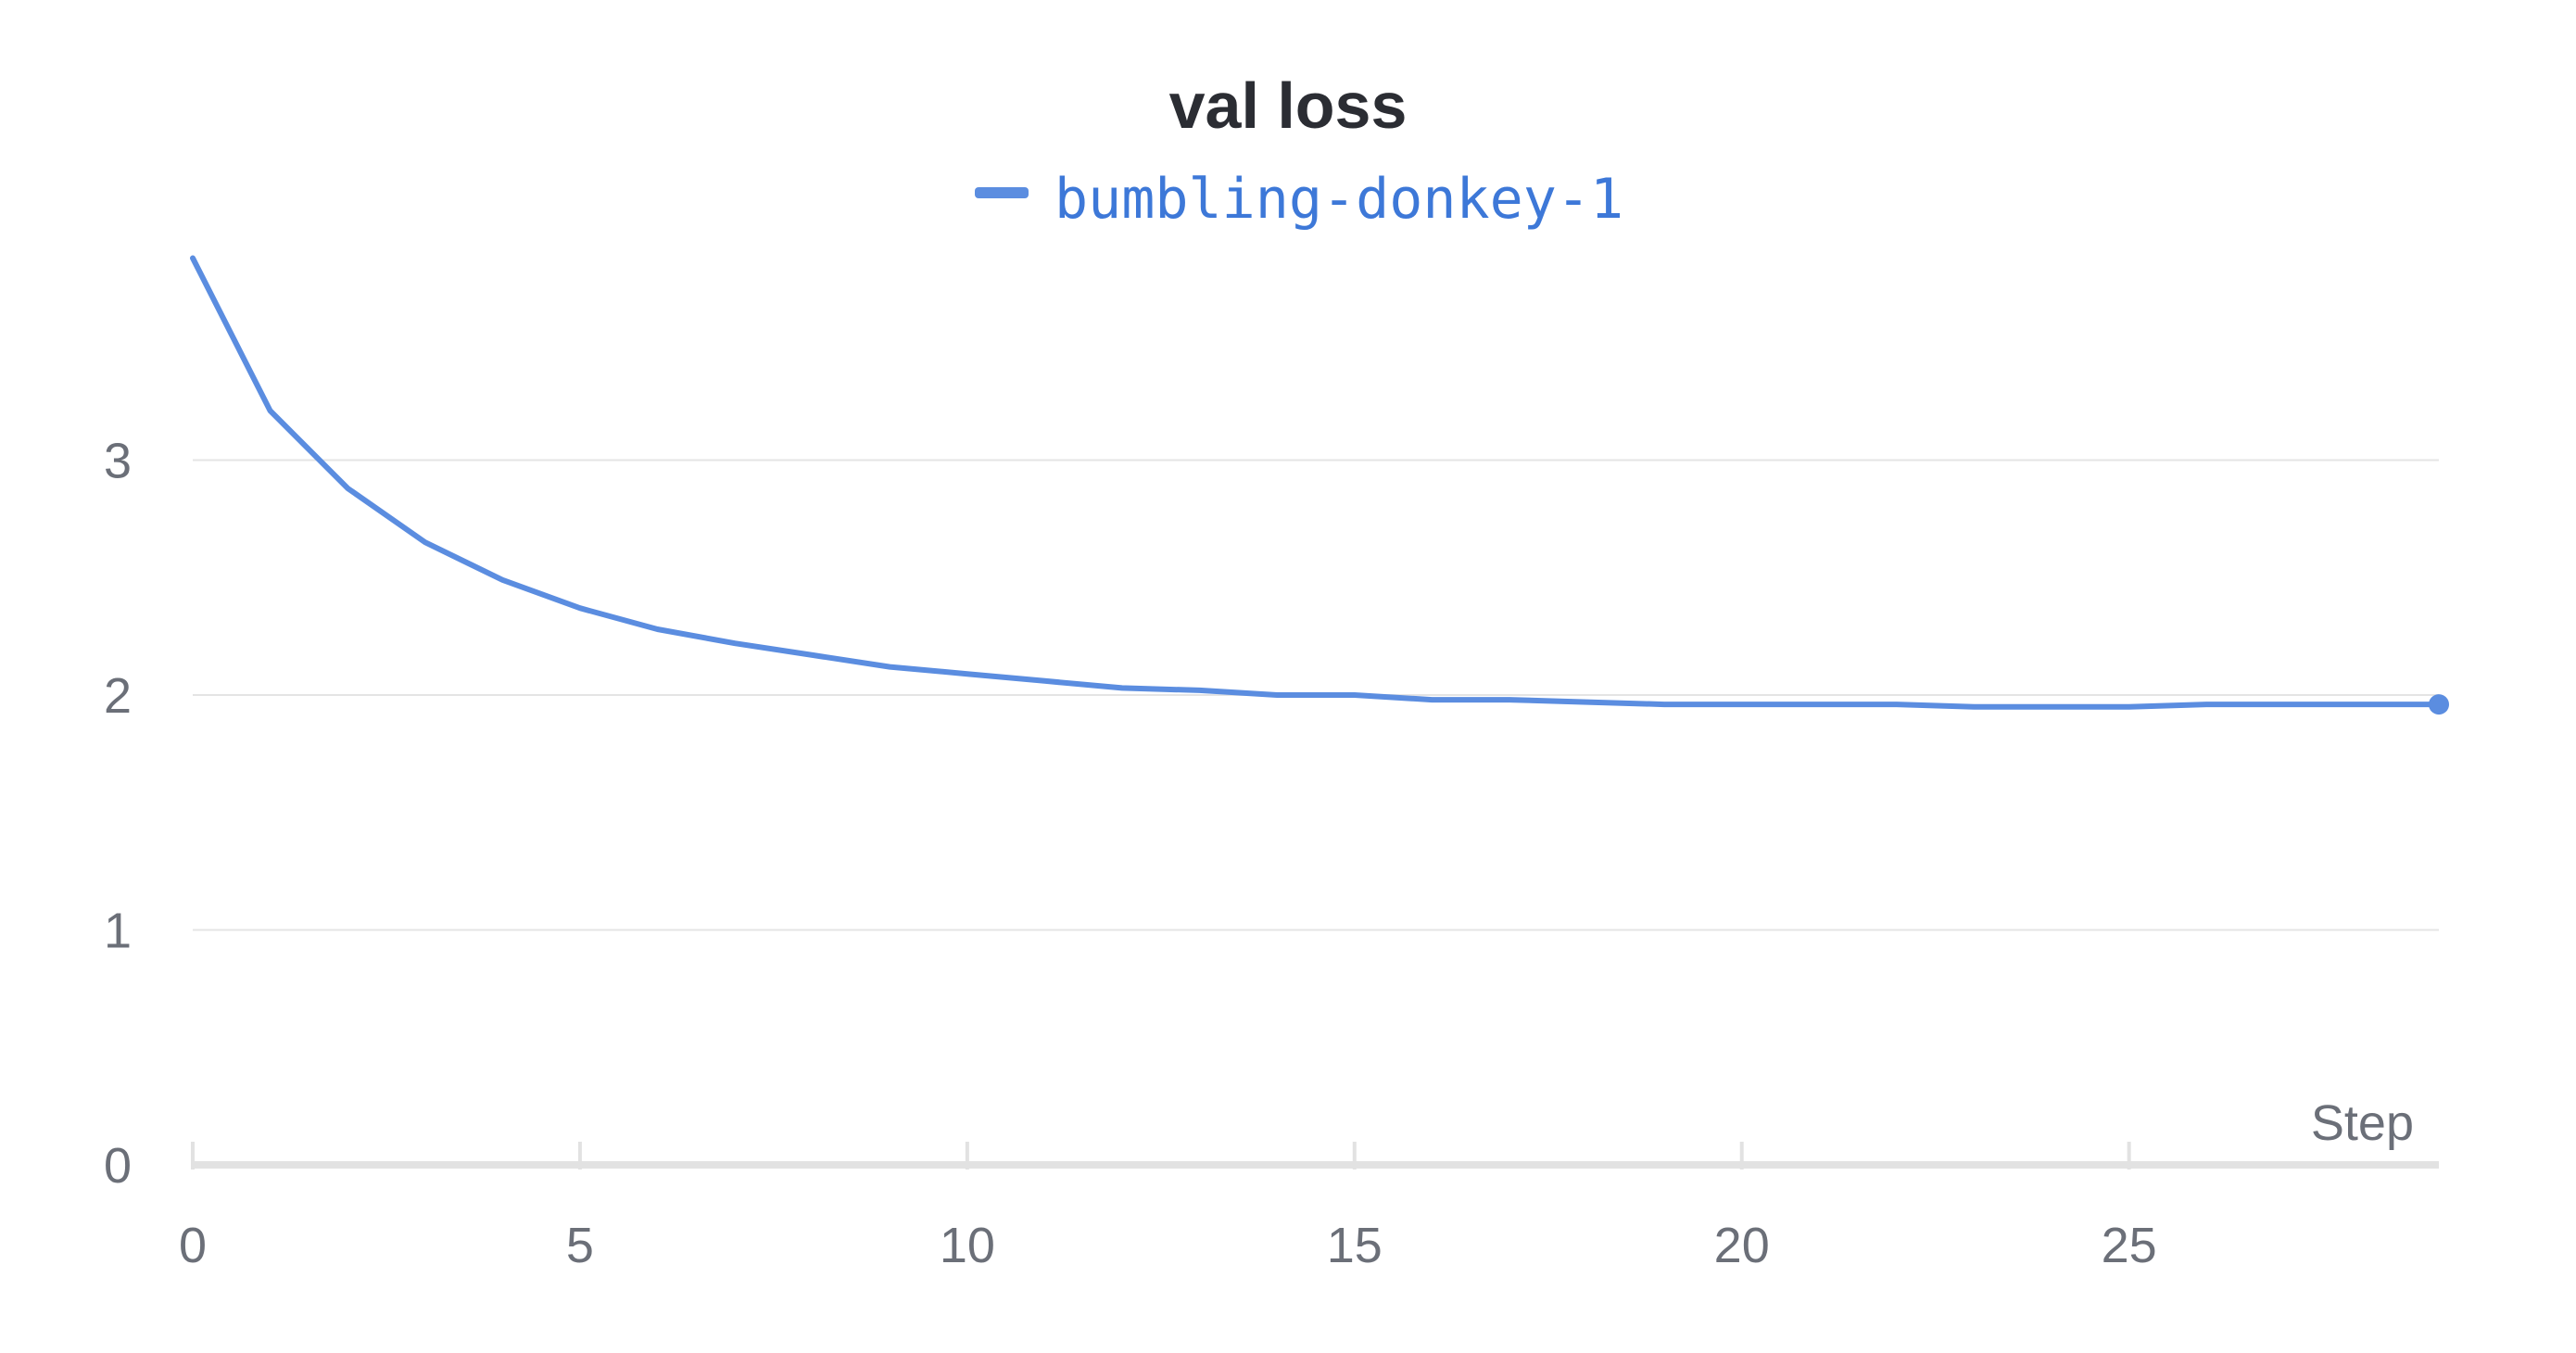 The image size is (2576, 1353). What do you see at coordinates (1338, 199) in the screenshot?
I see `legend-label: bumbling-donkey-1` at bounding box center [1338, 199].